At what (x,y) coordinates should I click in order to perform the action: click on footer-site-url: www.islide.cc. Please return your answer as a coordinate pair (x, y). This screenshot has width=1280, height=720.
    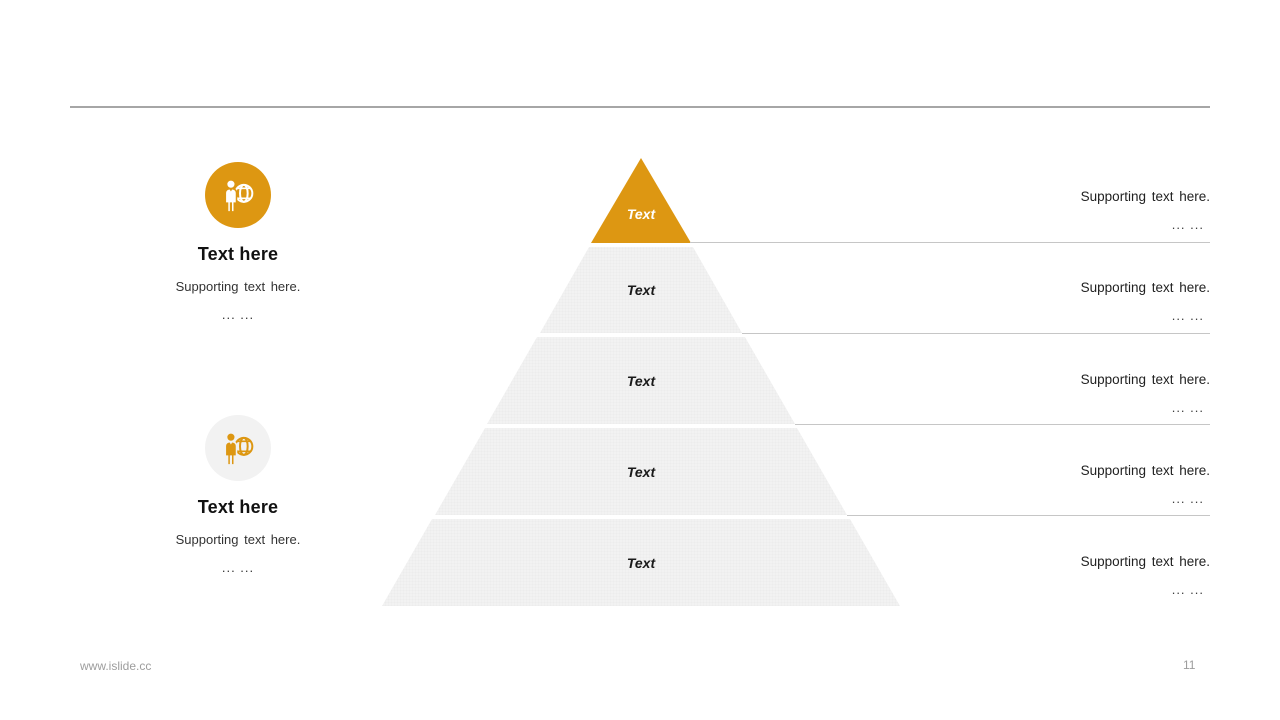
    Looking at the image, I should click on (116, 666).